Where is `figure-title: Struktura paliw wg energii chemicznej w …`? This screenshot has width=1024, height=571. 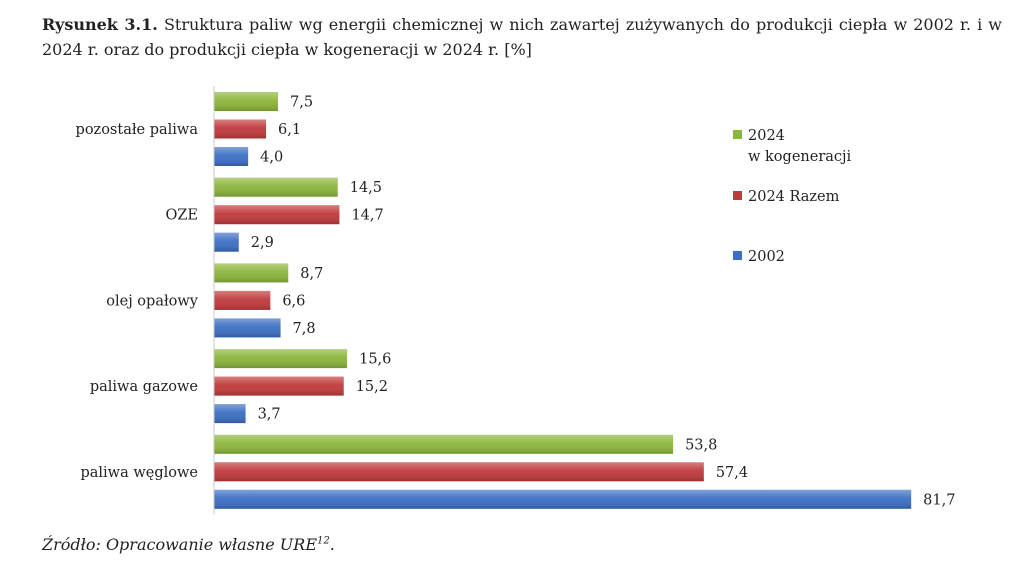
figure-title: Struktura paliw wg energii chemicznej w … is located at coordinates (522, 37).